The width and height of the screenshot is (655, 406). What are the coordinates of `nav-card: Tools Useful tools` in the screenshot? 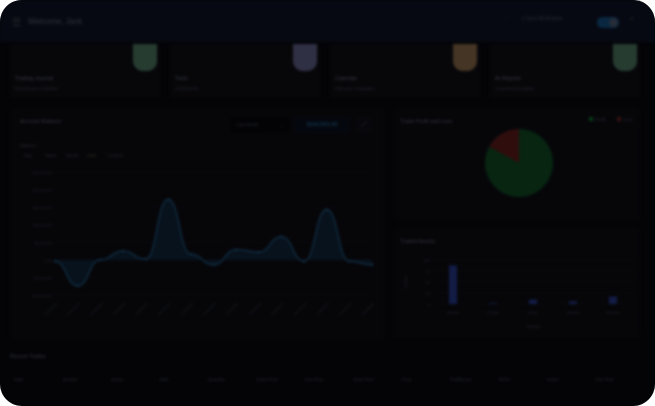 It's located at (245, 71).